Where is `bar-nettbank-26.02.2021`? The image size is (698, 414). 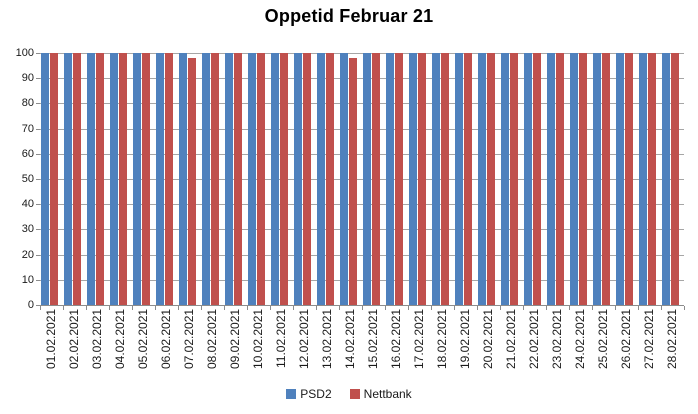 bar-nettbank-26.02.2021 is located at coordinates (629, 179).